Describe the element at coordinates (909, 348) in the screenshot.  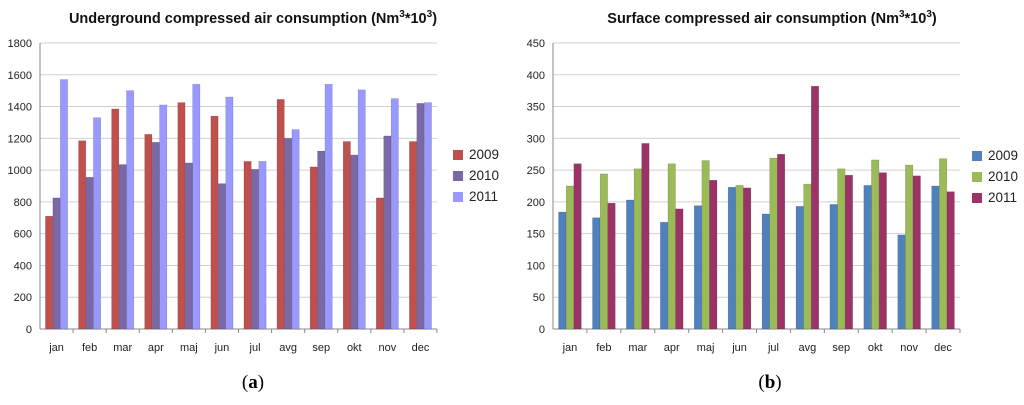
I see `x-tick-label: nov` at that location.